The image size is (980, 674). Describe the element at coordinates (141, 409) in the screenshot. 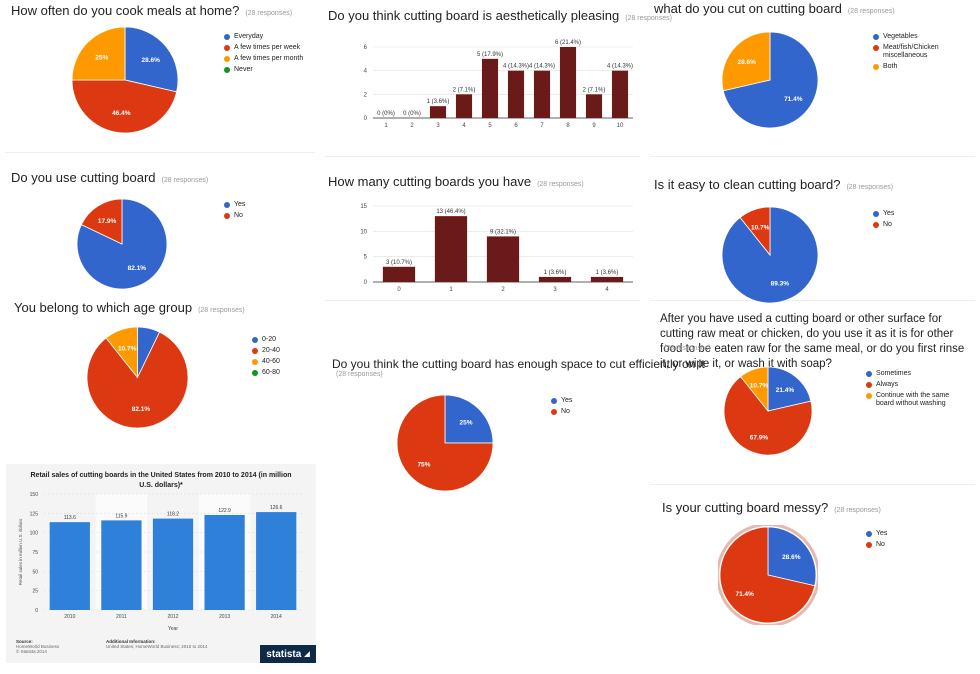

I see `pie-slice-label: 82.1%` at that location.